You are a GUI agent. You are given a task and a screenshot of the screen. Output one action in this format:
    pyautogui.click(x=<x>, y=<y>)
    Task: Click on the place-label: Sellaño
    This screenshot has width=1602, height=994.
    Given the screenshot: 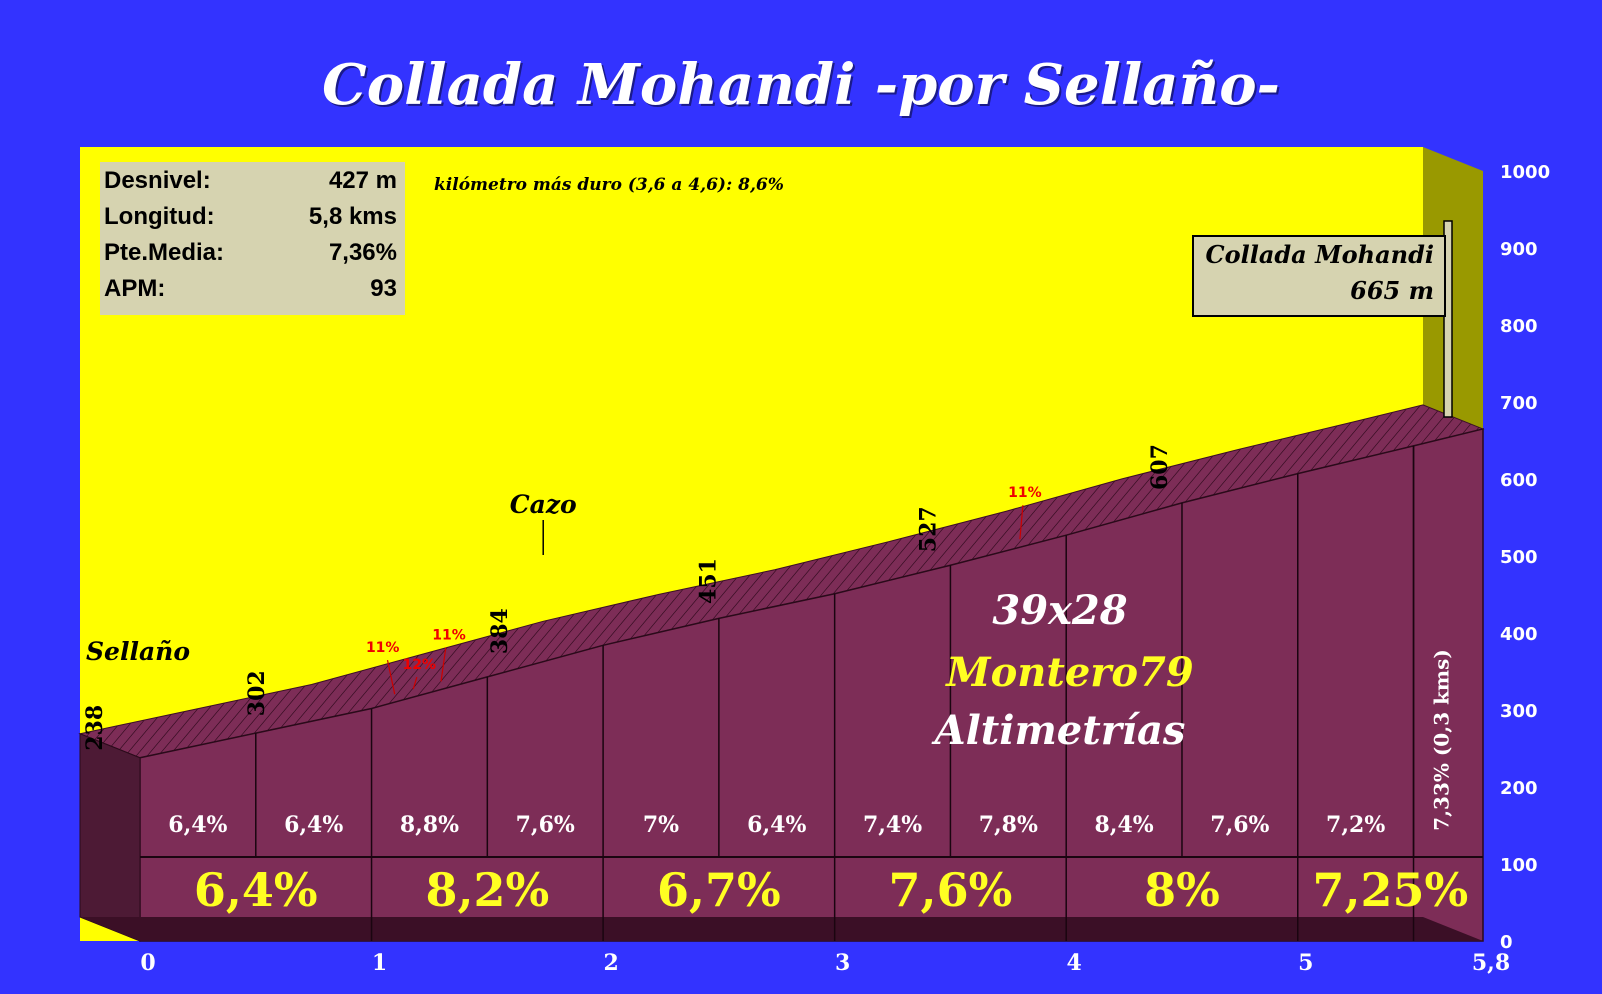 What is the action you would take?
    pyautogui.click(x=138, y=651)
    